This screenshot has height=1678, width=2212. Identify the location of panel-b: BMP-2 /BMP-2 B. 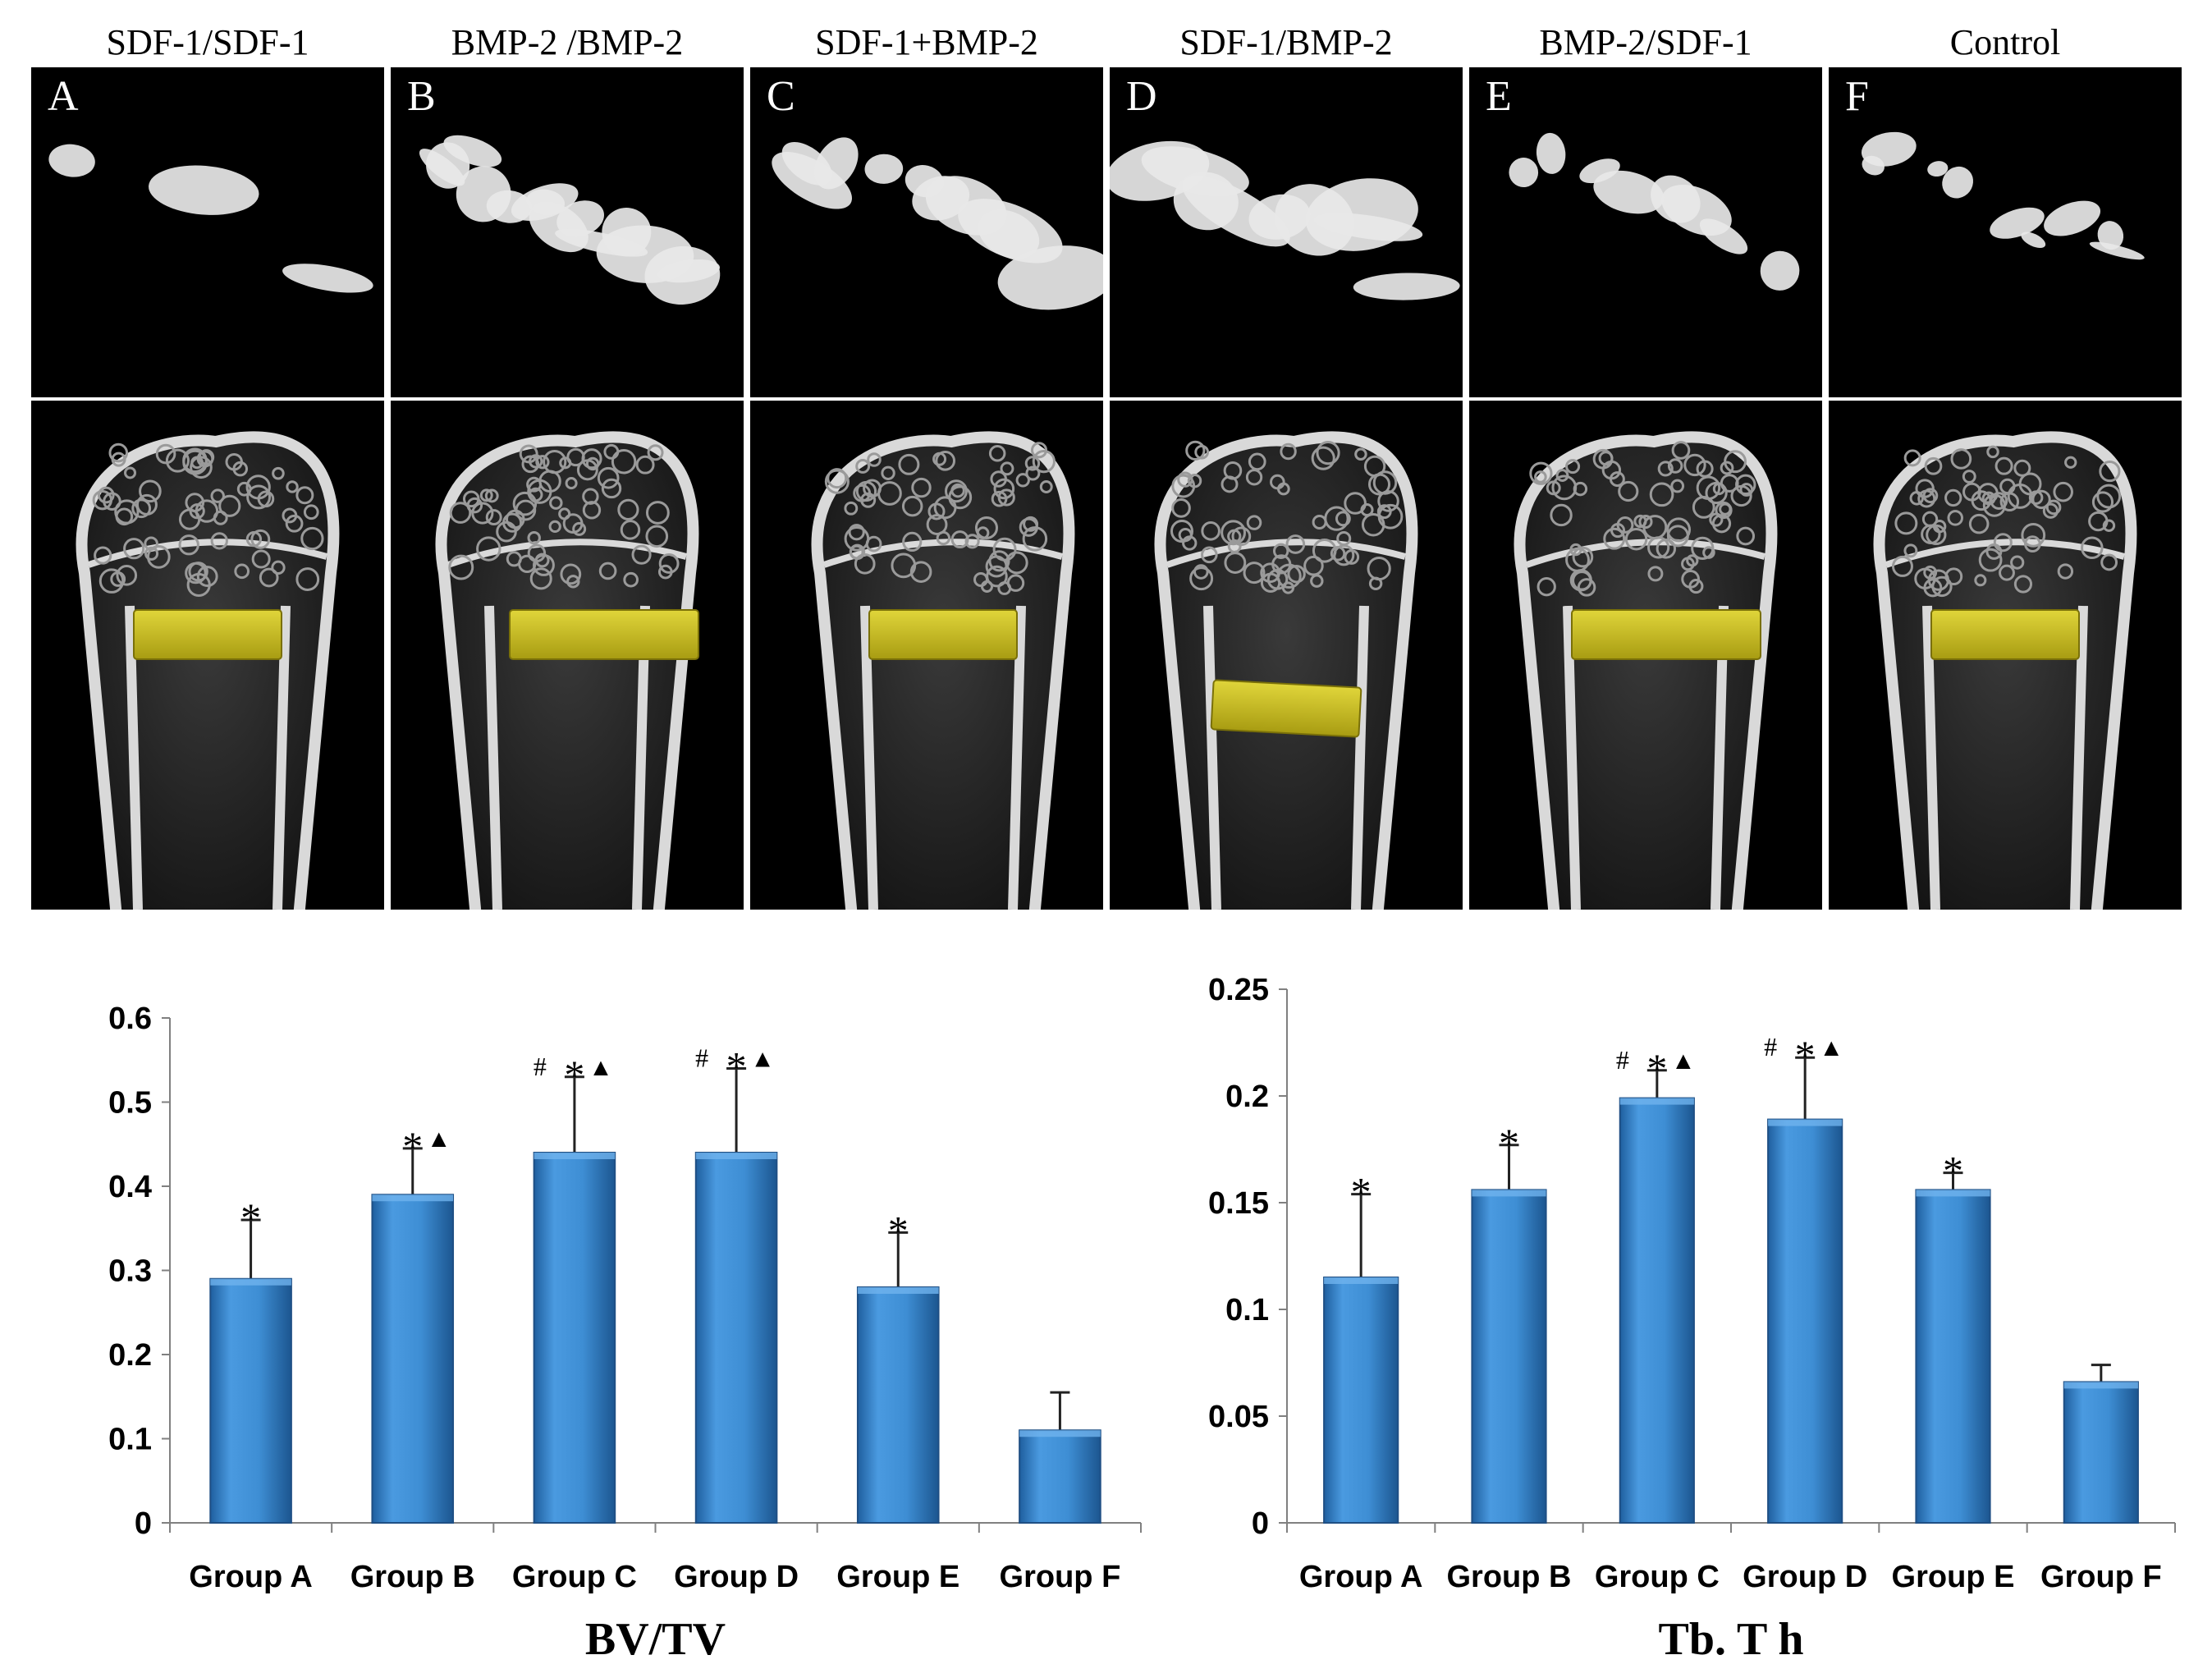
(568, 466).